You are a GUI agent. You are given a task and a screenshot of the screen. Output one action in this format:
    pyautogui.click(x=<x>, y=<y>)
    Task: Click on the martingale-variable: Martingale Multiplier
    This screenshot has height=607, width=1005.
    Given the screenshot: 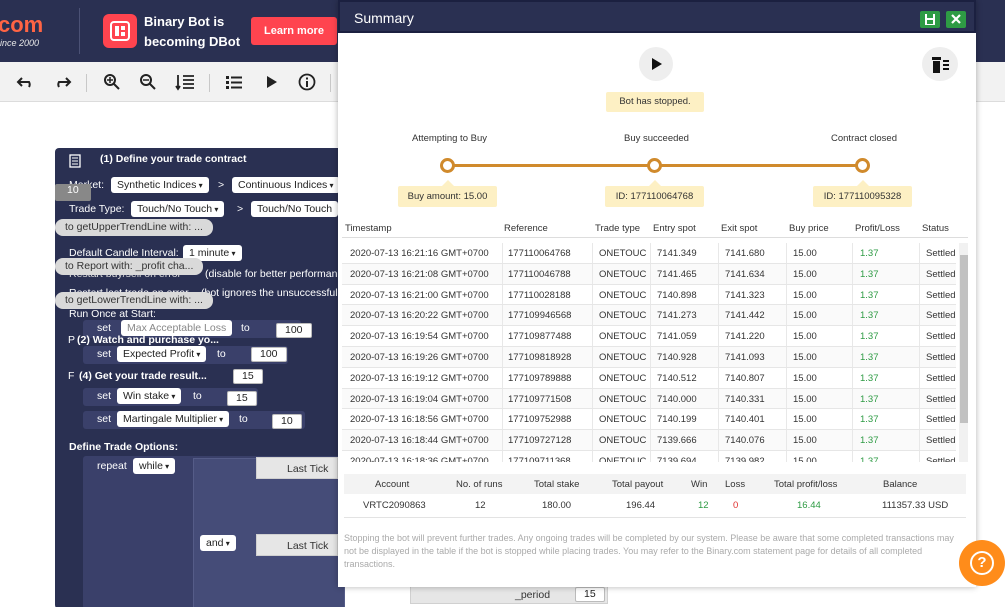 What is the action you would take?
    pyautogui.click(x=173, y=419)
    